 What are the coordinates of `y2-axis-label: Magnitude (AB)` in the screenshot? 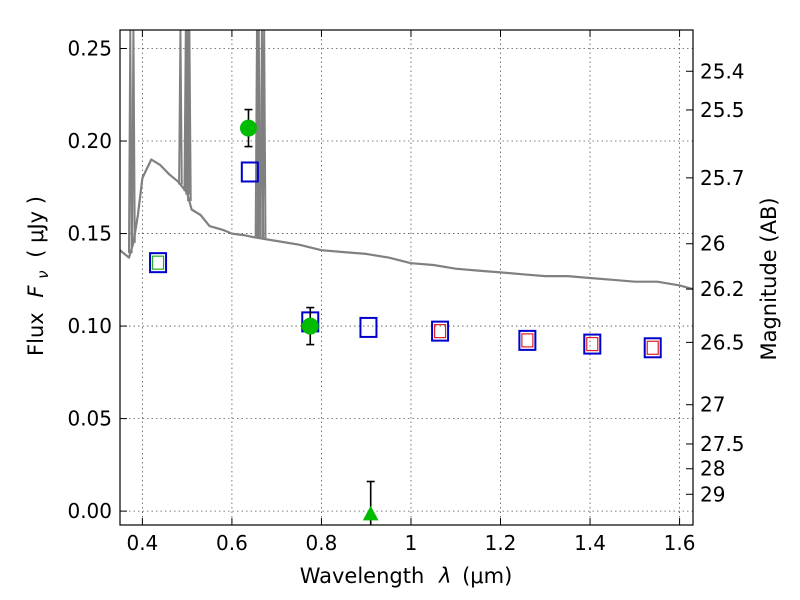 It's located at (769, 278).